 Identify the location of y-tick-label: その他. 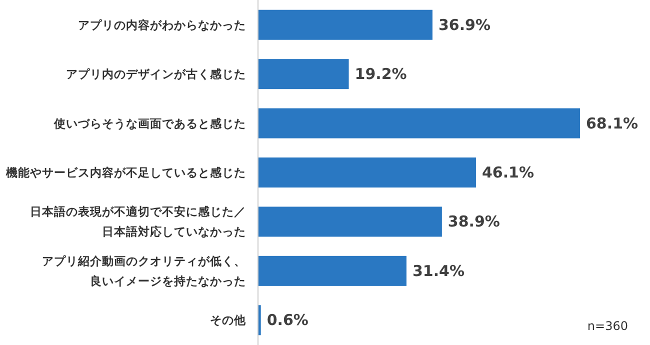
(228, 320).